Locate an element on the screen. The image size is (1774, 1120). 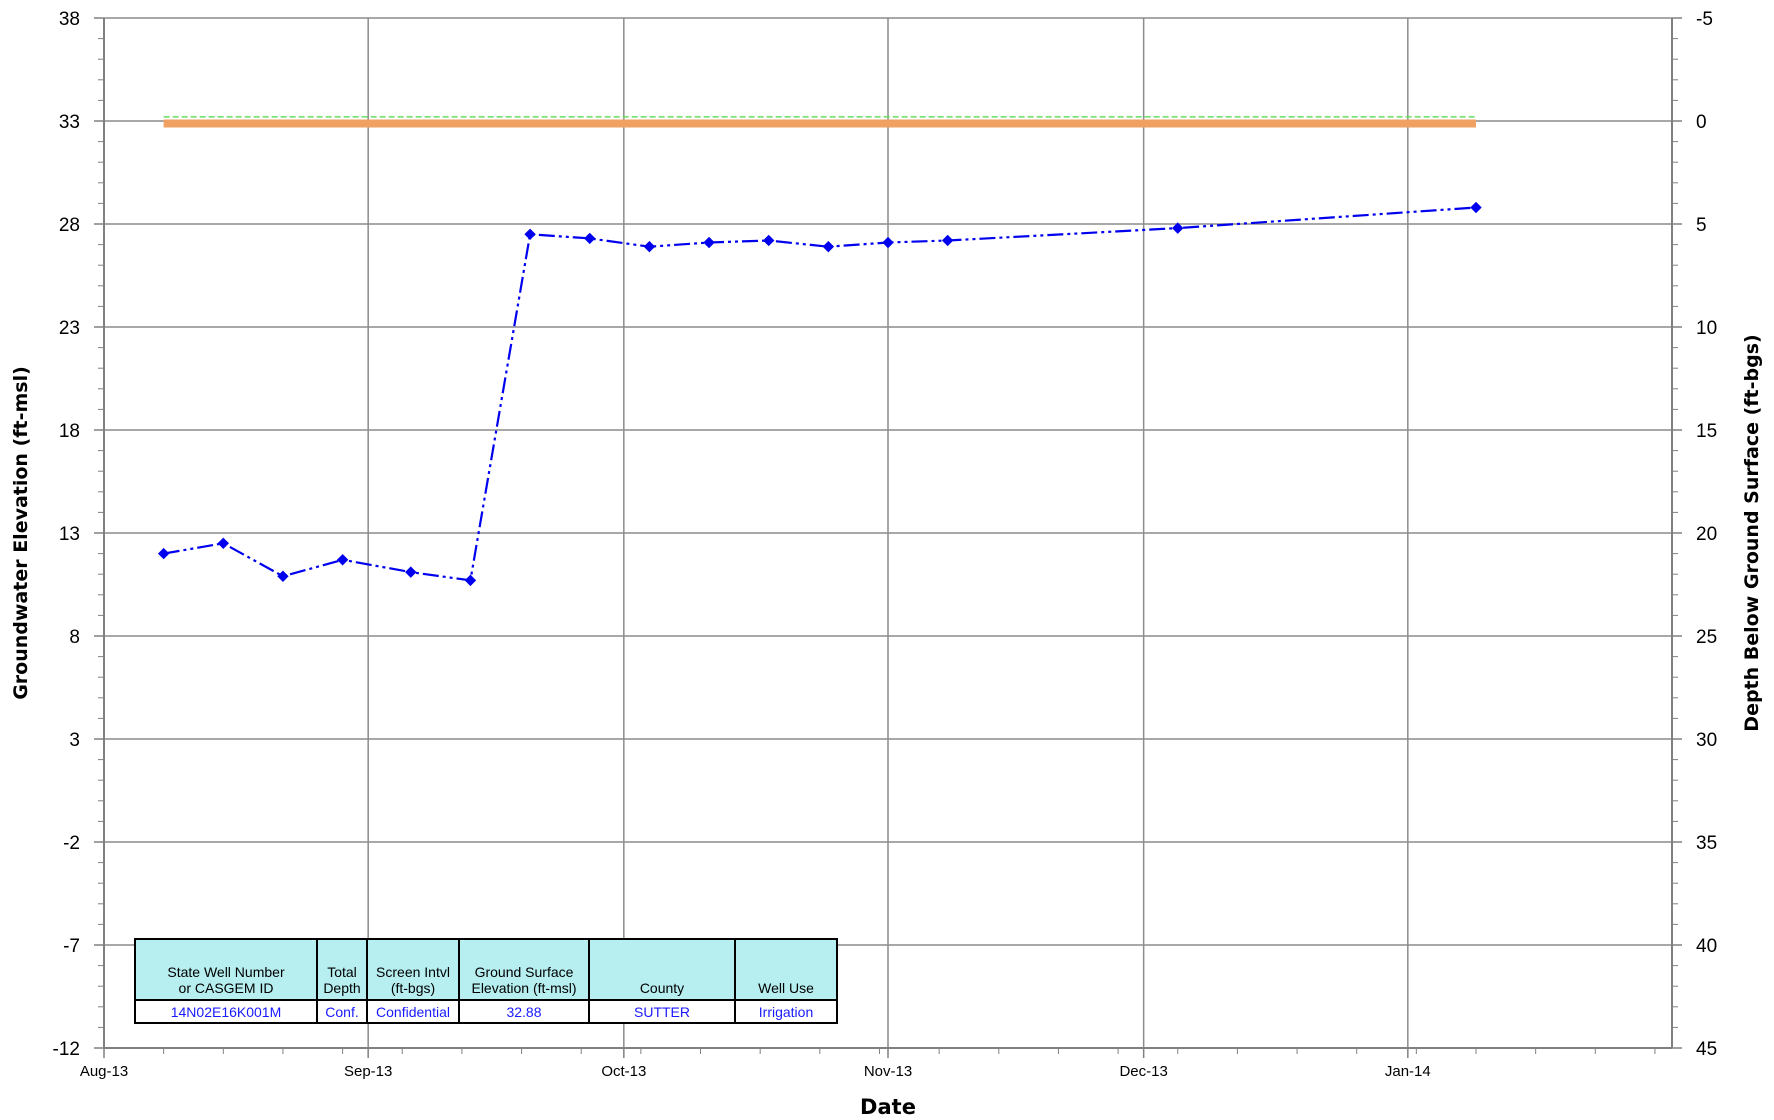
header-screen-interval: Screen Intvl (ft-bgs) is located at coordinates (413, 969).